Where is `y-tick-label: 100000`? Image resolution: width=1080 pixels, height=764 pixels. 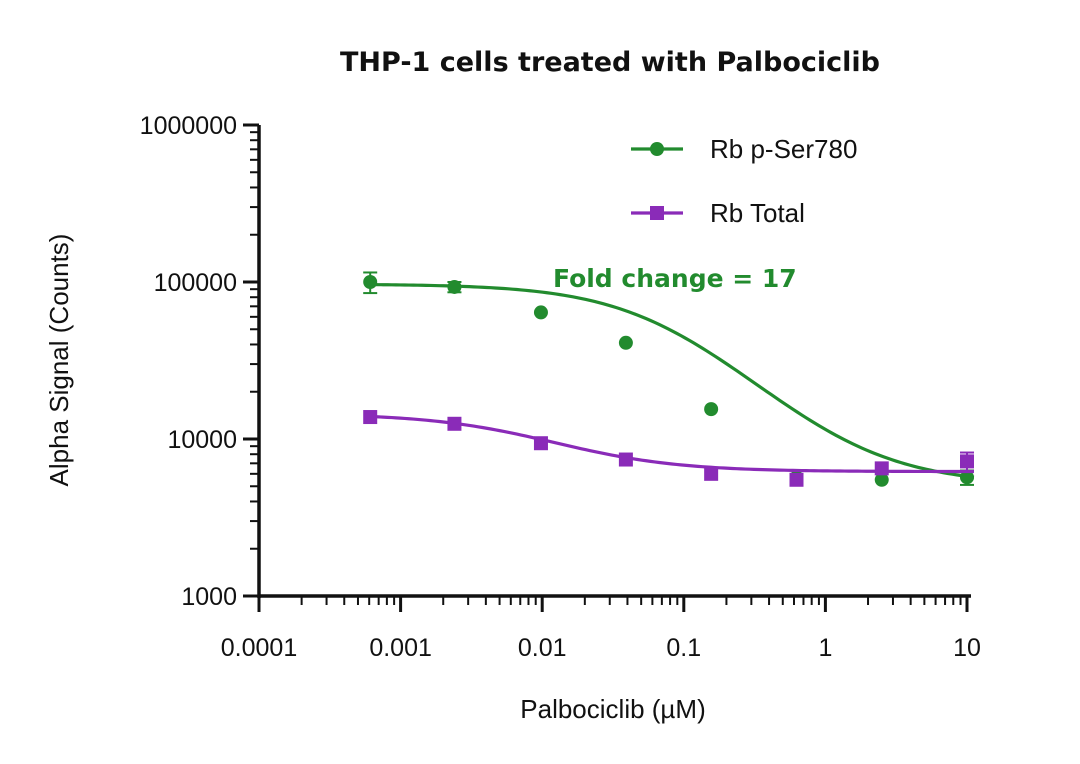 y-tick-label: 100000 is located at coordinates (195, 283).